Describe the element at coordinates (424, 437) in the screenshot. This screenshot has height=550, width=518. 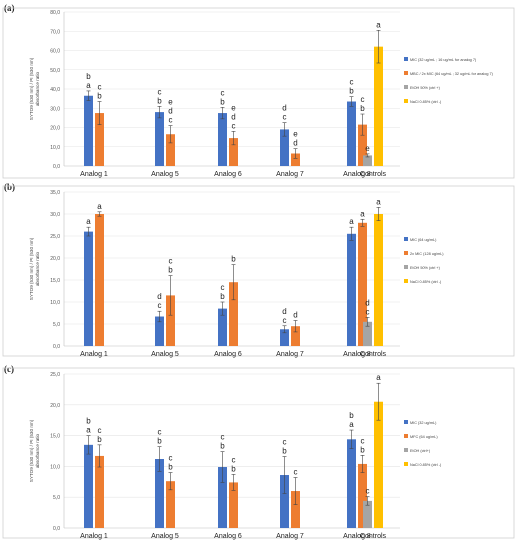
I see `legend-entry: MFC (64 ug/mL)` at that location.